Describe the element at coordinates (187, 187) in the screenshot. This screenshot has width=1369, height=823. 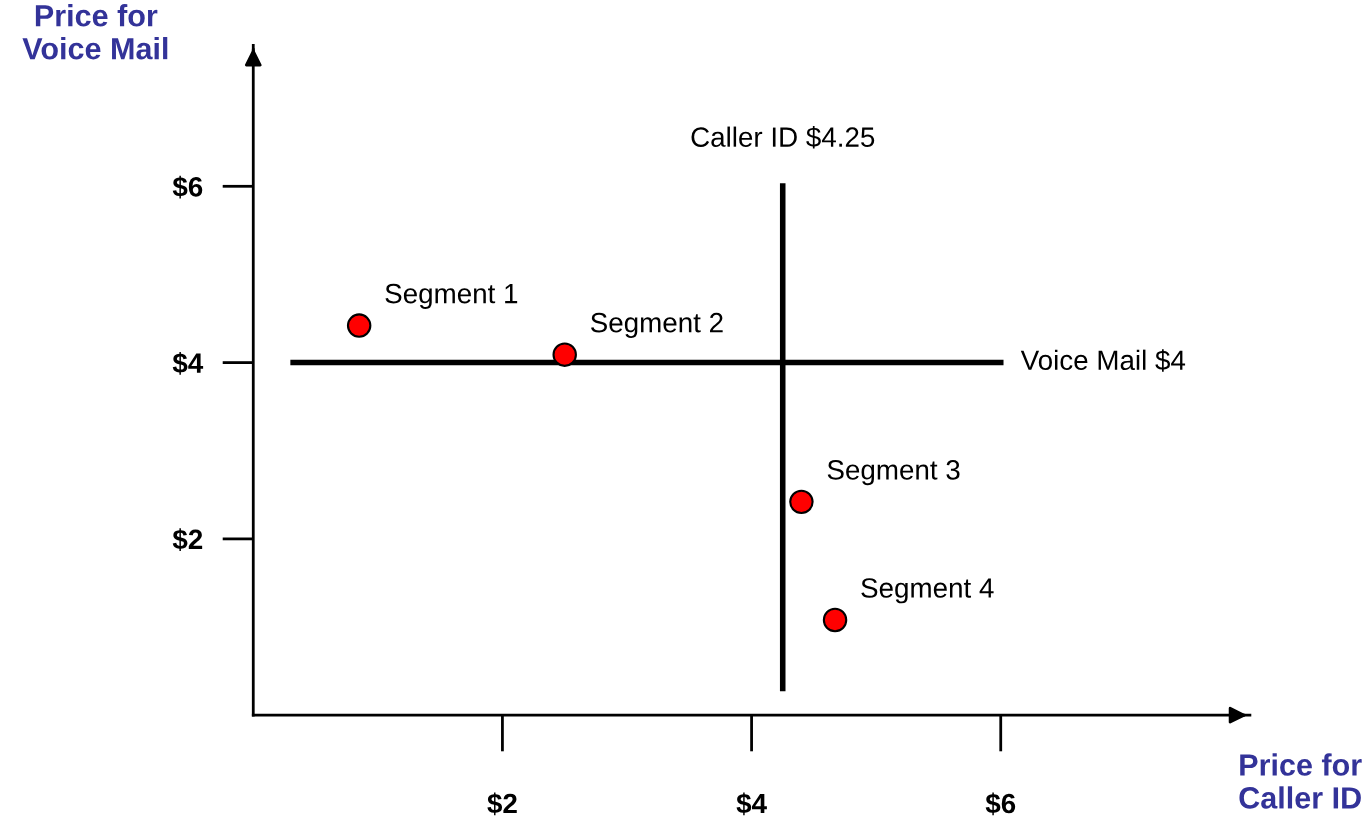
I see `y-tick-label: $6` at that location.